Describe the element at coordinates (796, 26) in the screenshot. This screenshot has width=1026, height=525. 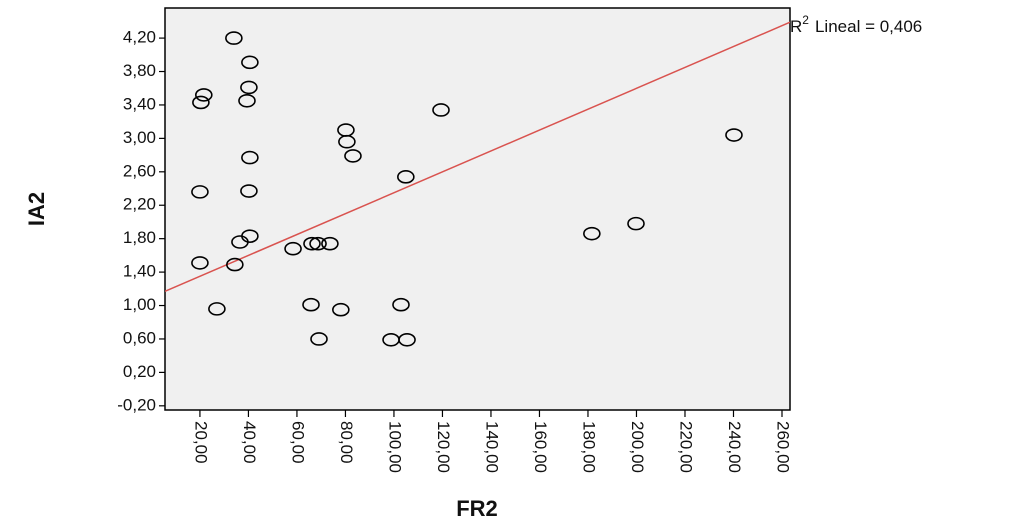
I see `annotation-base: R` at that location.